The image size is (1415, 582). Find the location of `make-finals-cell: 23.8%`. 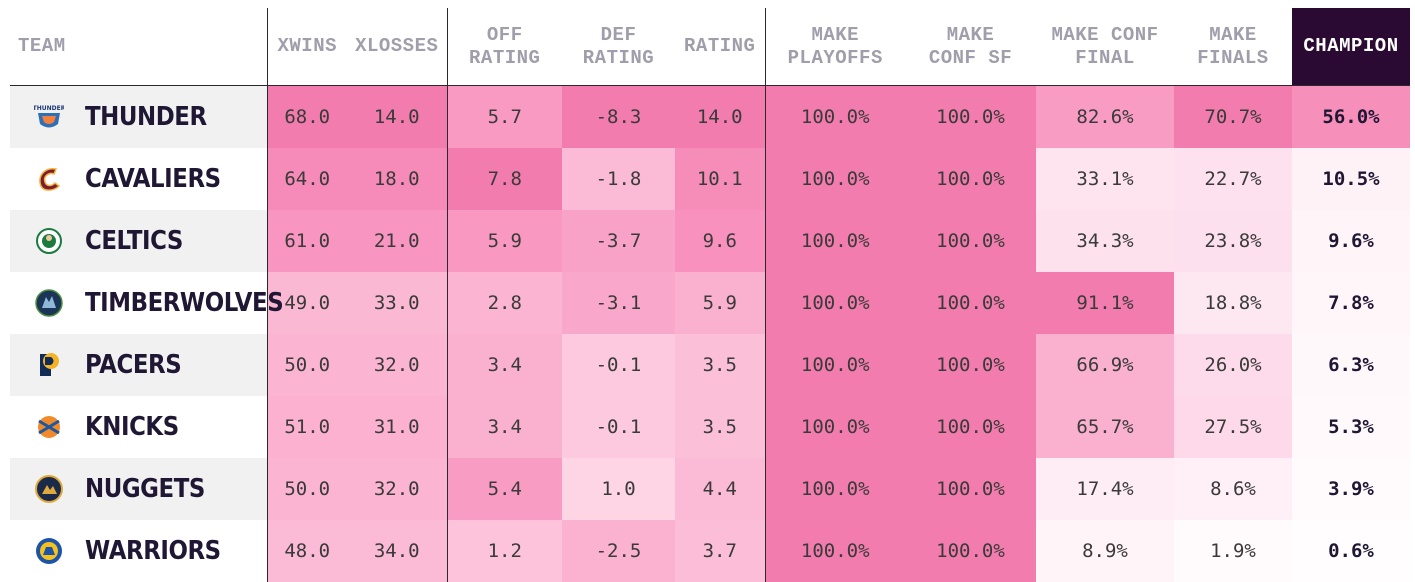

make-finals-cell: 23.8% is located at coordinates (1233, 241).